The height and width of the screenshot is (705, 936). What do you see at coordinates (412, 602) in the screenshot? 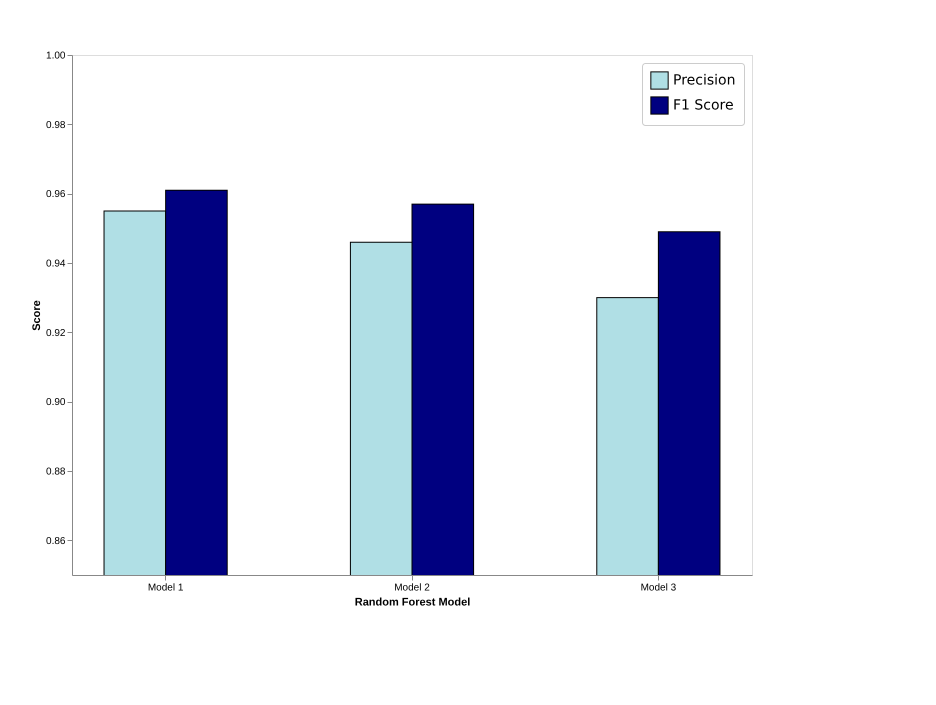
I see `x-axis-title: Random Forest Model` at bounding box center [412, 602].